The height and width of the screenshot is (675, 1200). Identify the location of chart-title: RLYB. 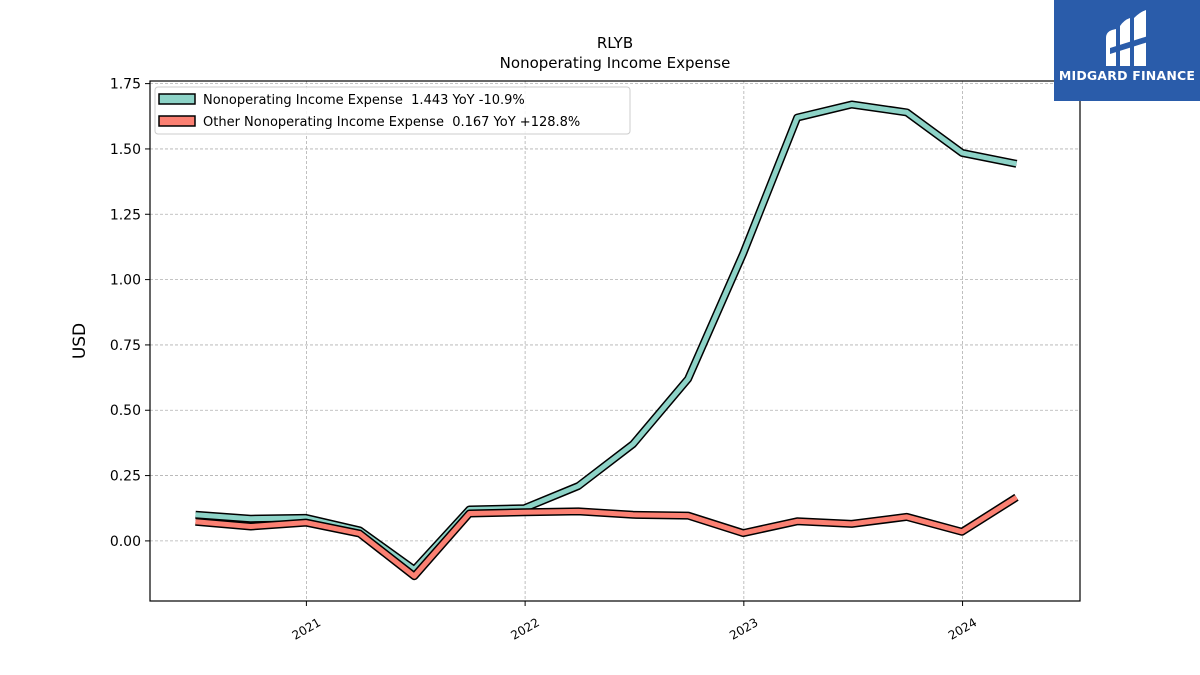
(615, 43).